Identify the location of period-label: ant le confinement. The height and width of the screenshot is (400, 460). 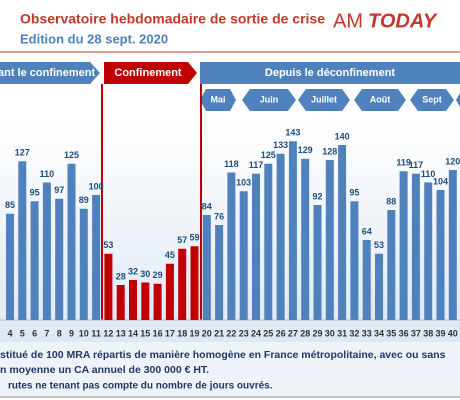
(48, 73).